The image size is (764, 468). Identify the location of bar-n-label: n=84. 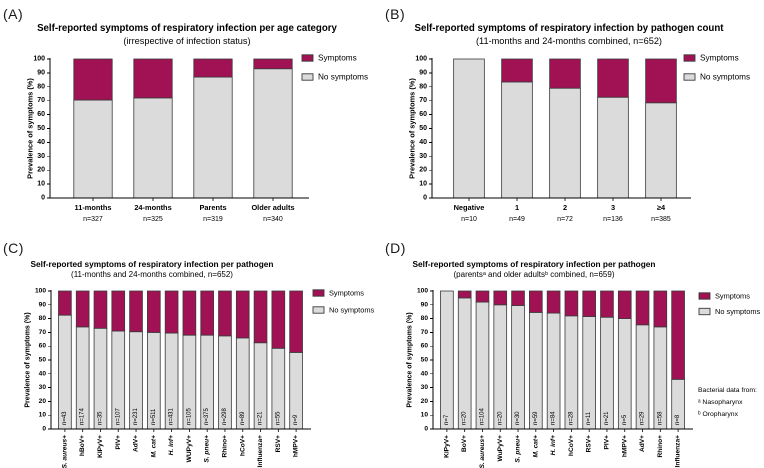
(554, 418).